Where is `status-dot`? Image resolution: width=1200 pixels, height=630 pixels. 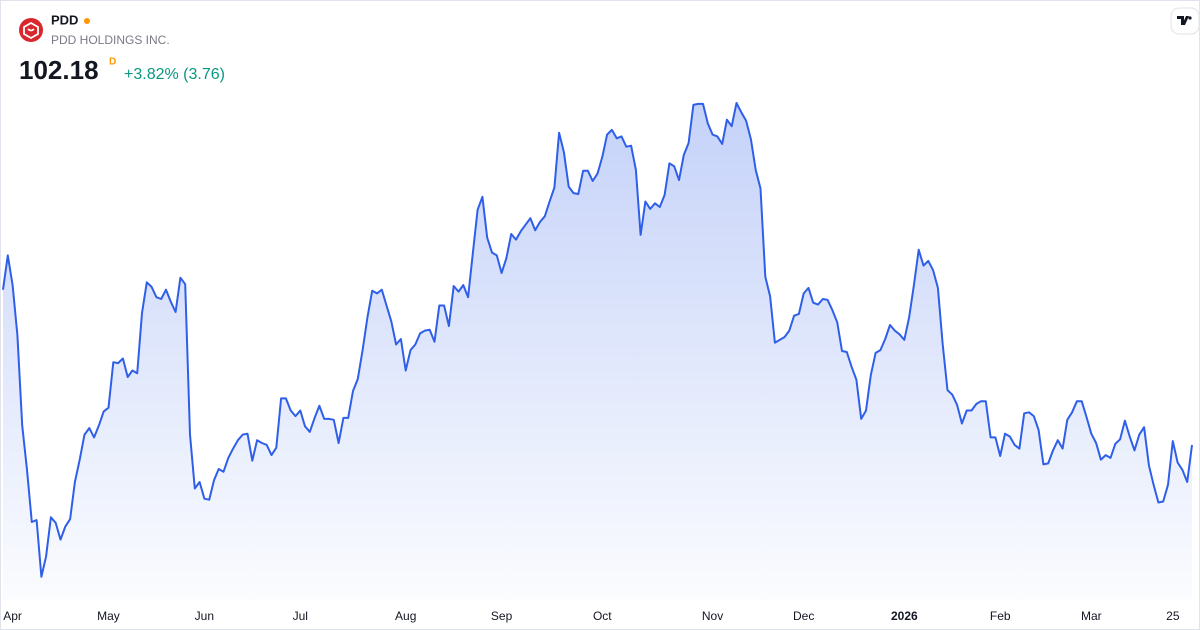
status-dot is located at coordinates (87, 21).